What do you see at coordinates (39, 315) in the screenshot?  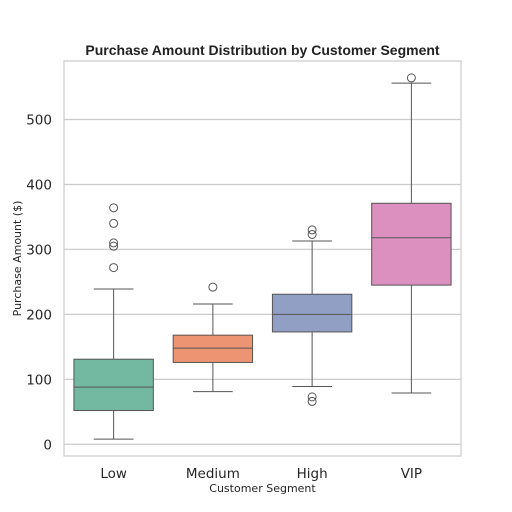 I see `y-tick-label: 200` at bounding box center [39, 315].